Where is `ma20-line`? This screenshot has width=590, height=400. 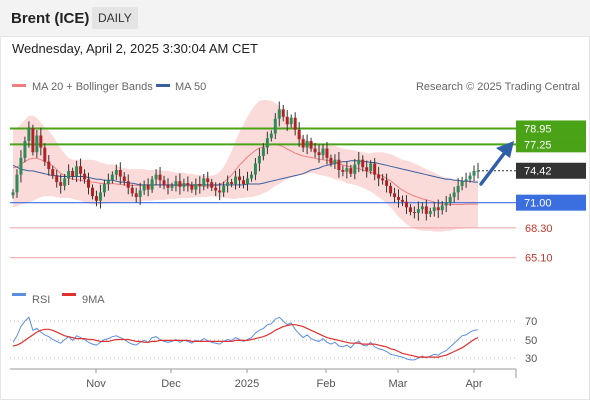
ma20-line is located at coordinates (245, 174).